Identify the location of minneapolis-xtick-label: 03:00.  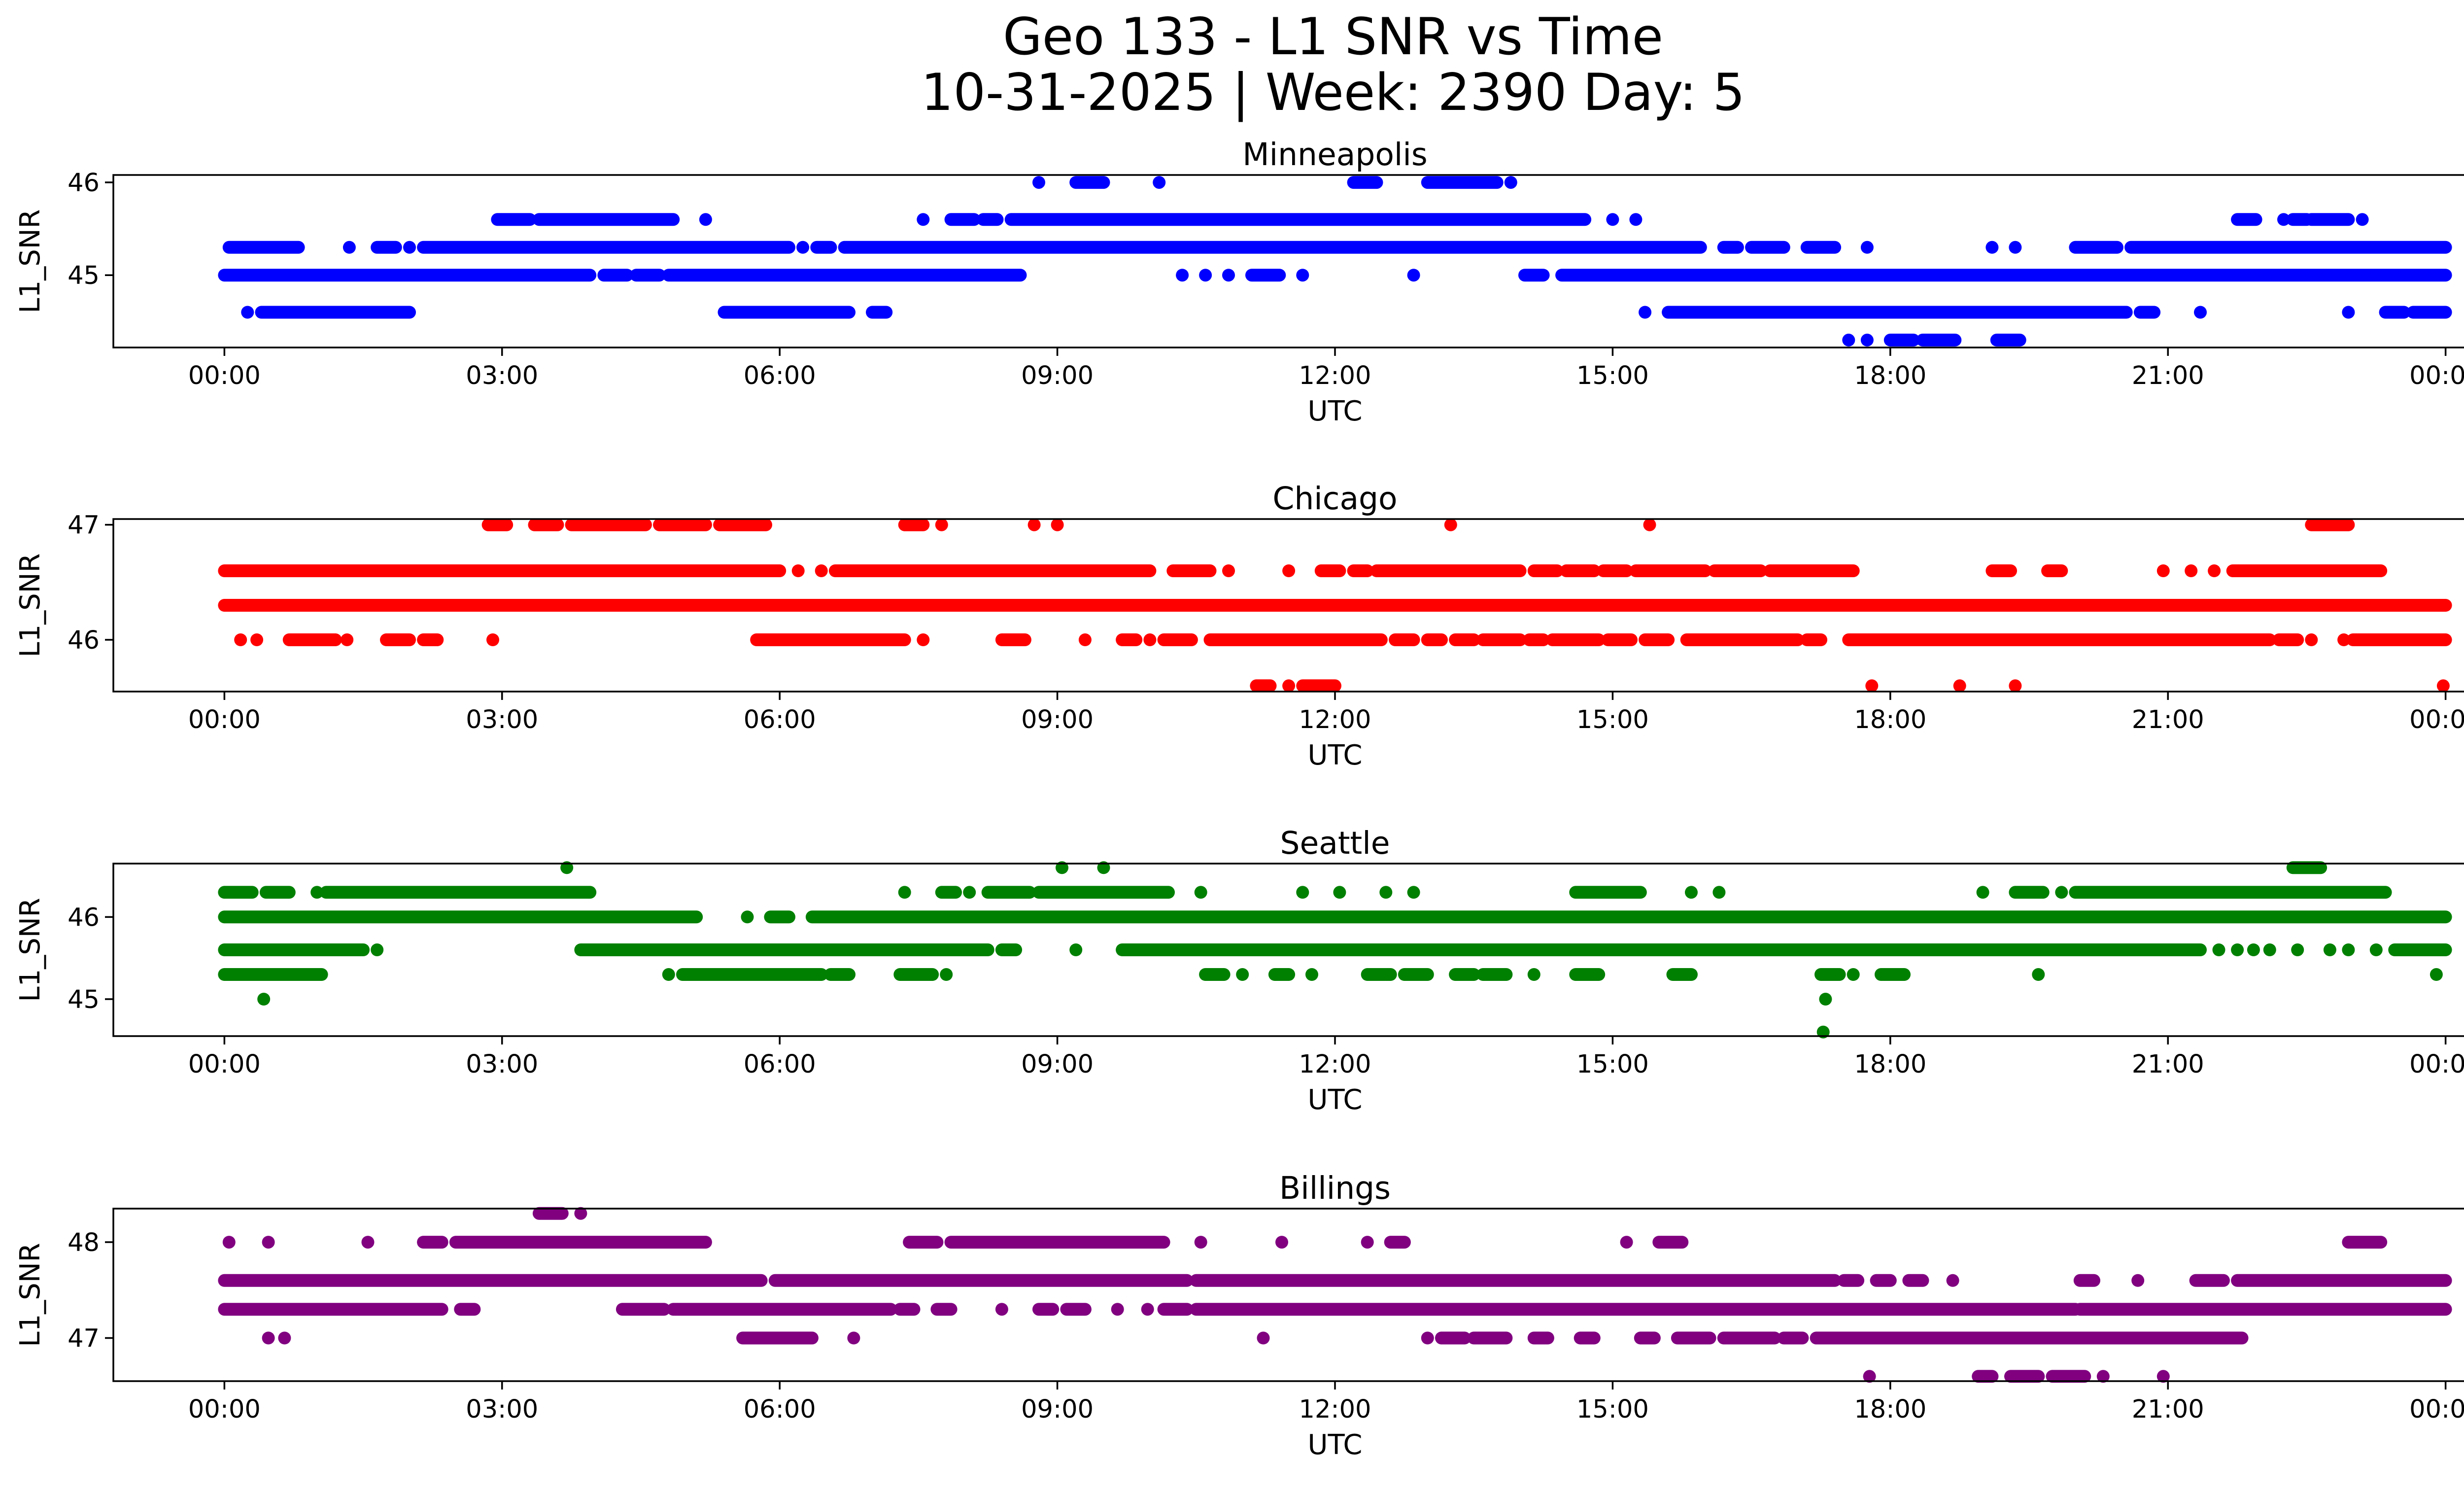
(502, 375).